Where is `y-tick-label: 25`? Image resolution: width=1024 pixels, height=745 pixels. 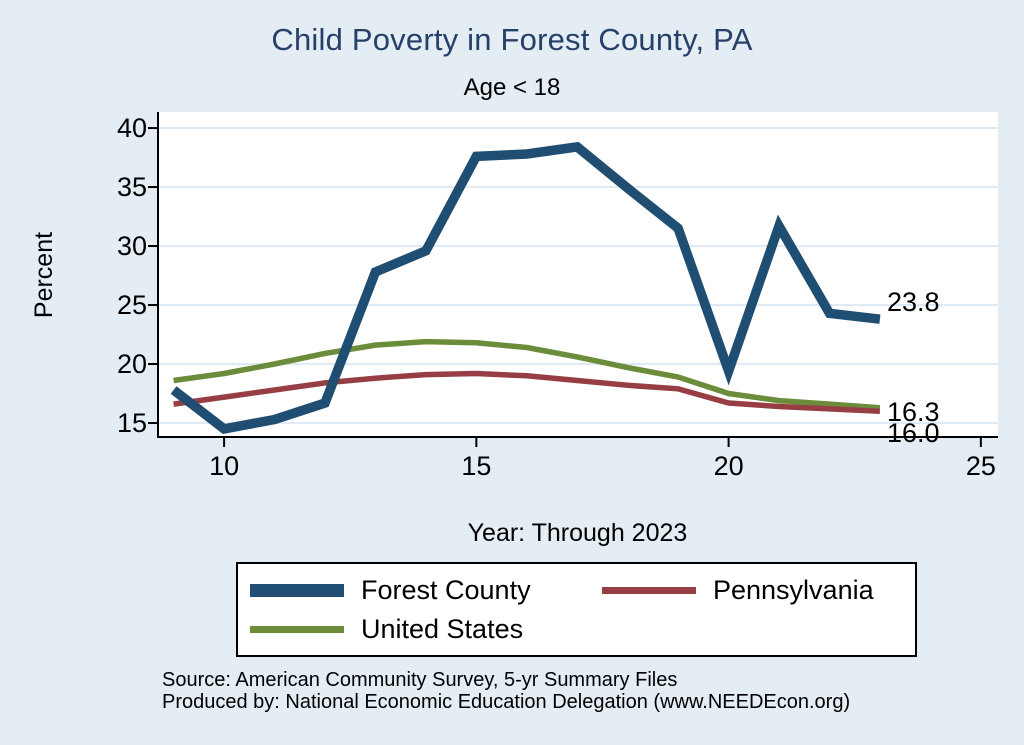
y-tick-label: 25 is located at coordinates (131, 305).